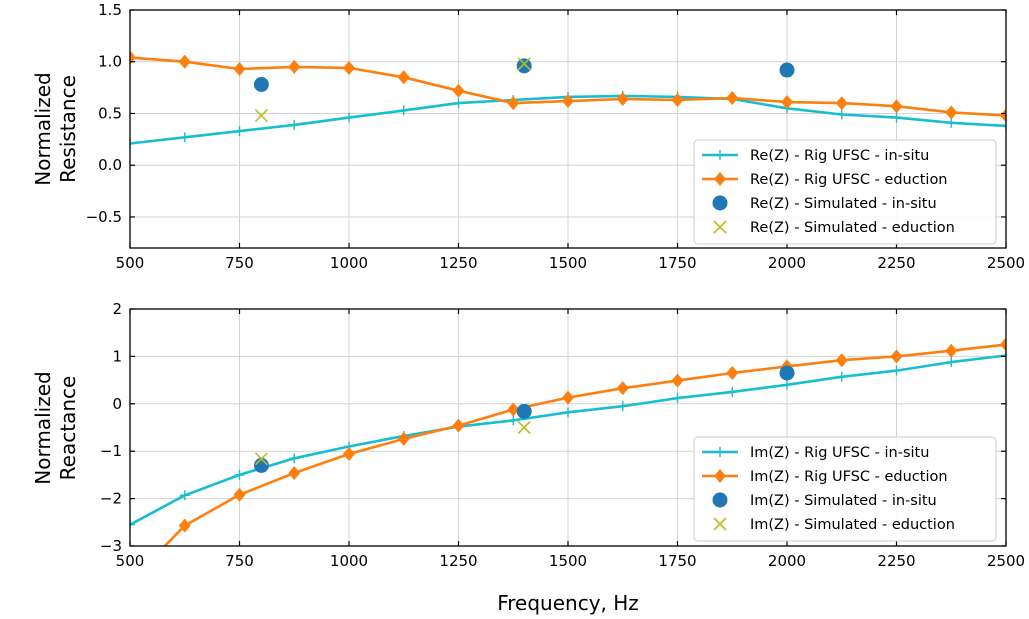 The height and width of the screenshot is (619, 1029). Describe the element at coordinates (43, 427) in the screenshot. I see `reactance-ylabel-line-1: Normalized` at that location.